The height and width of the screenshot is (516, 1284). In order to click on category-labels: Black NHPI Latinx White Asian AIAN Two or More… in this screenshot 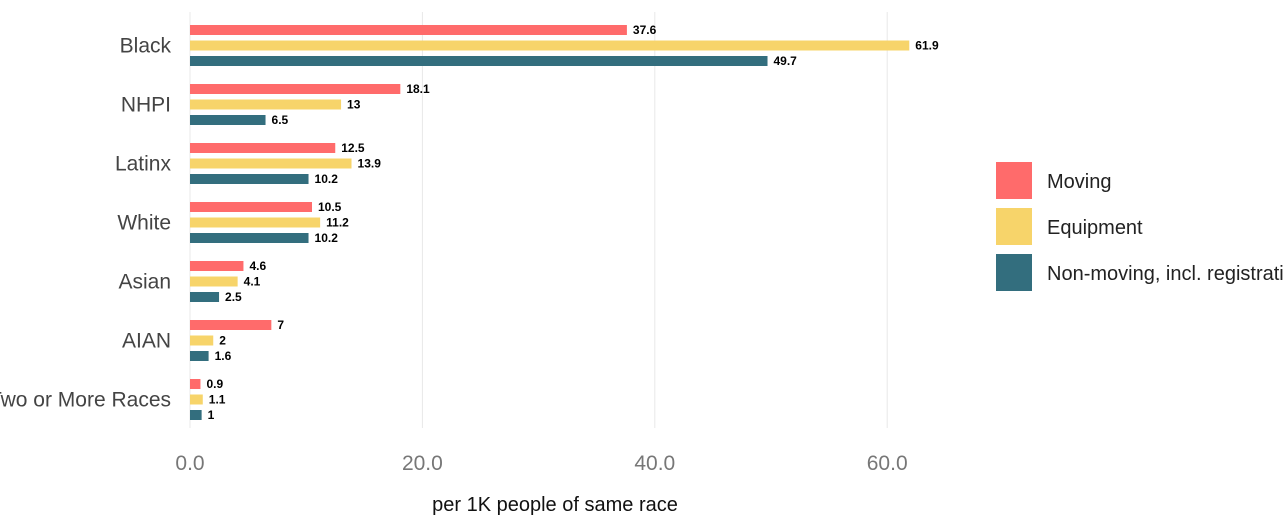, I will do `click(85, 223)`.